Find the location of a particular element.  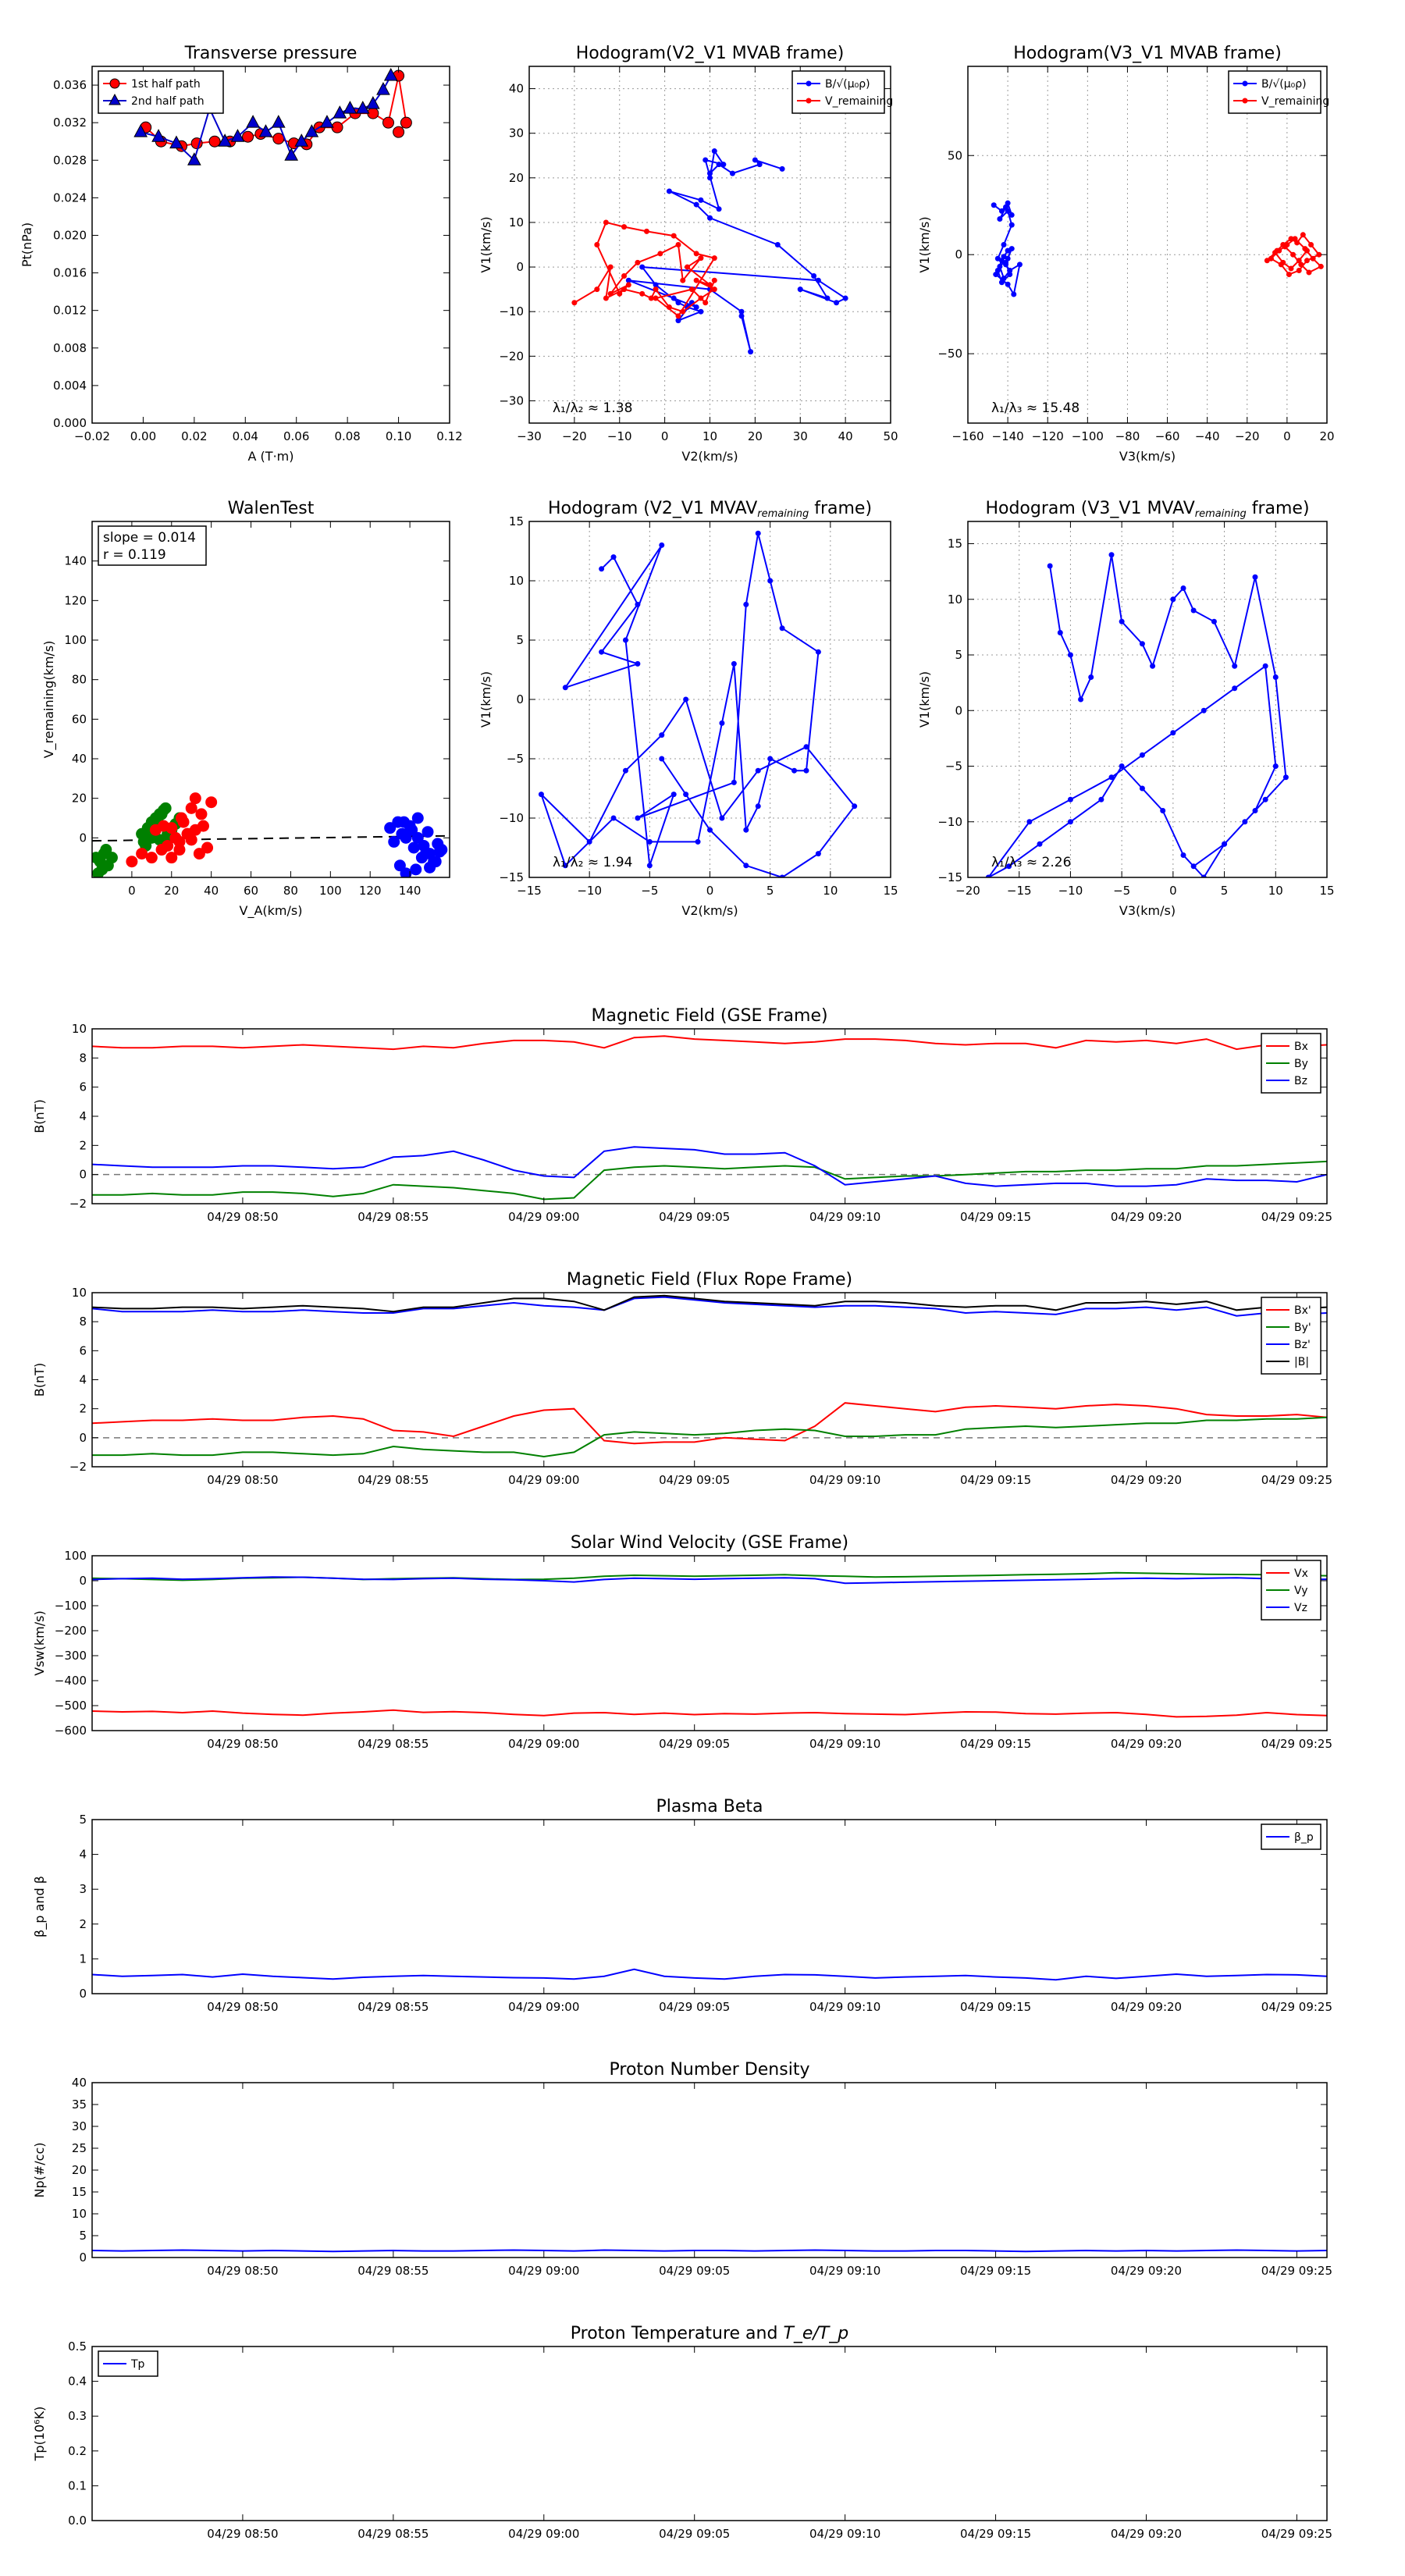

x-tick-label: 50 is located at coordinates (891, 436).